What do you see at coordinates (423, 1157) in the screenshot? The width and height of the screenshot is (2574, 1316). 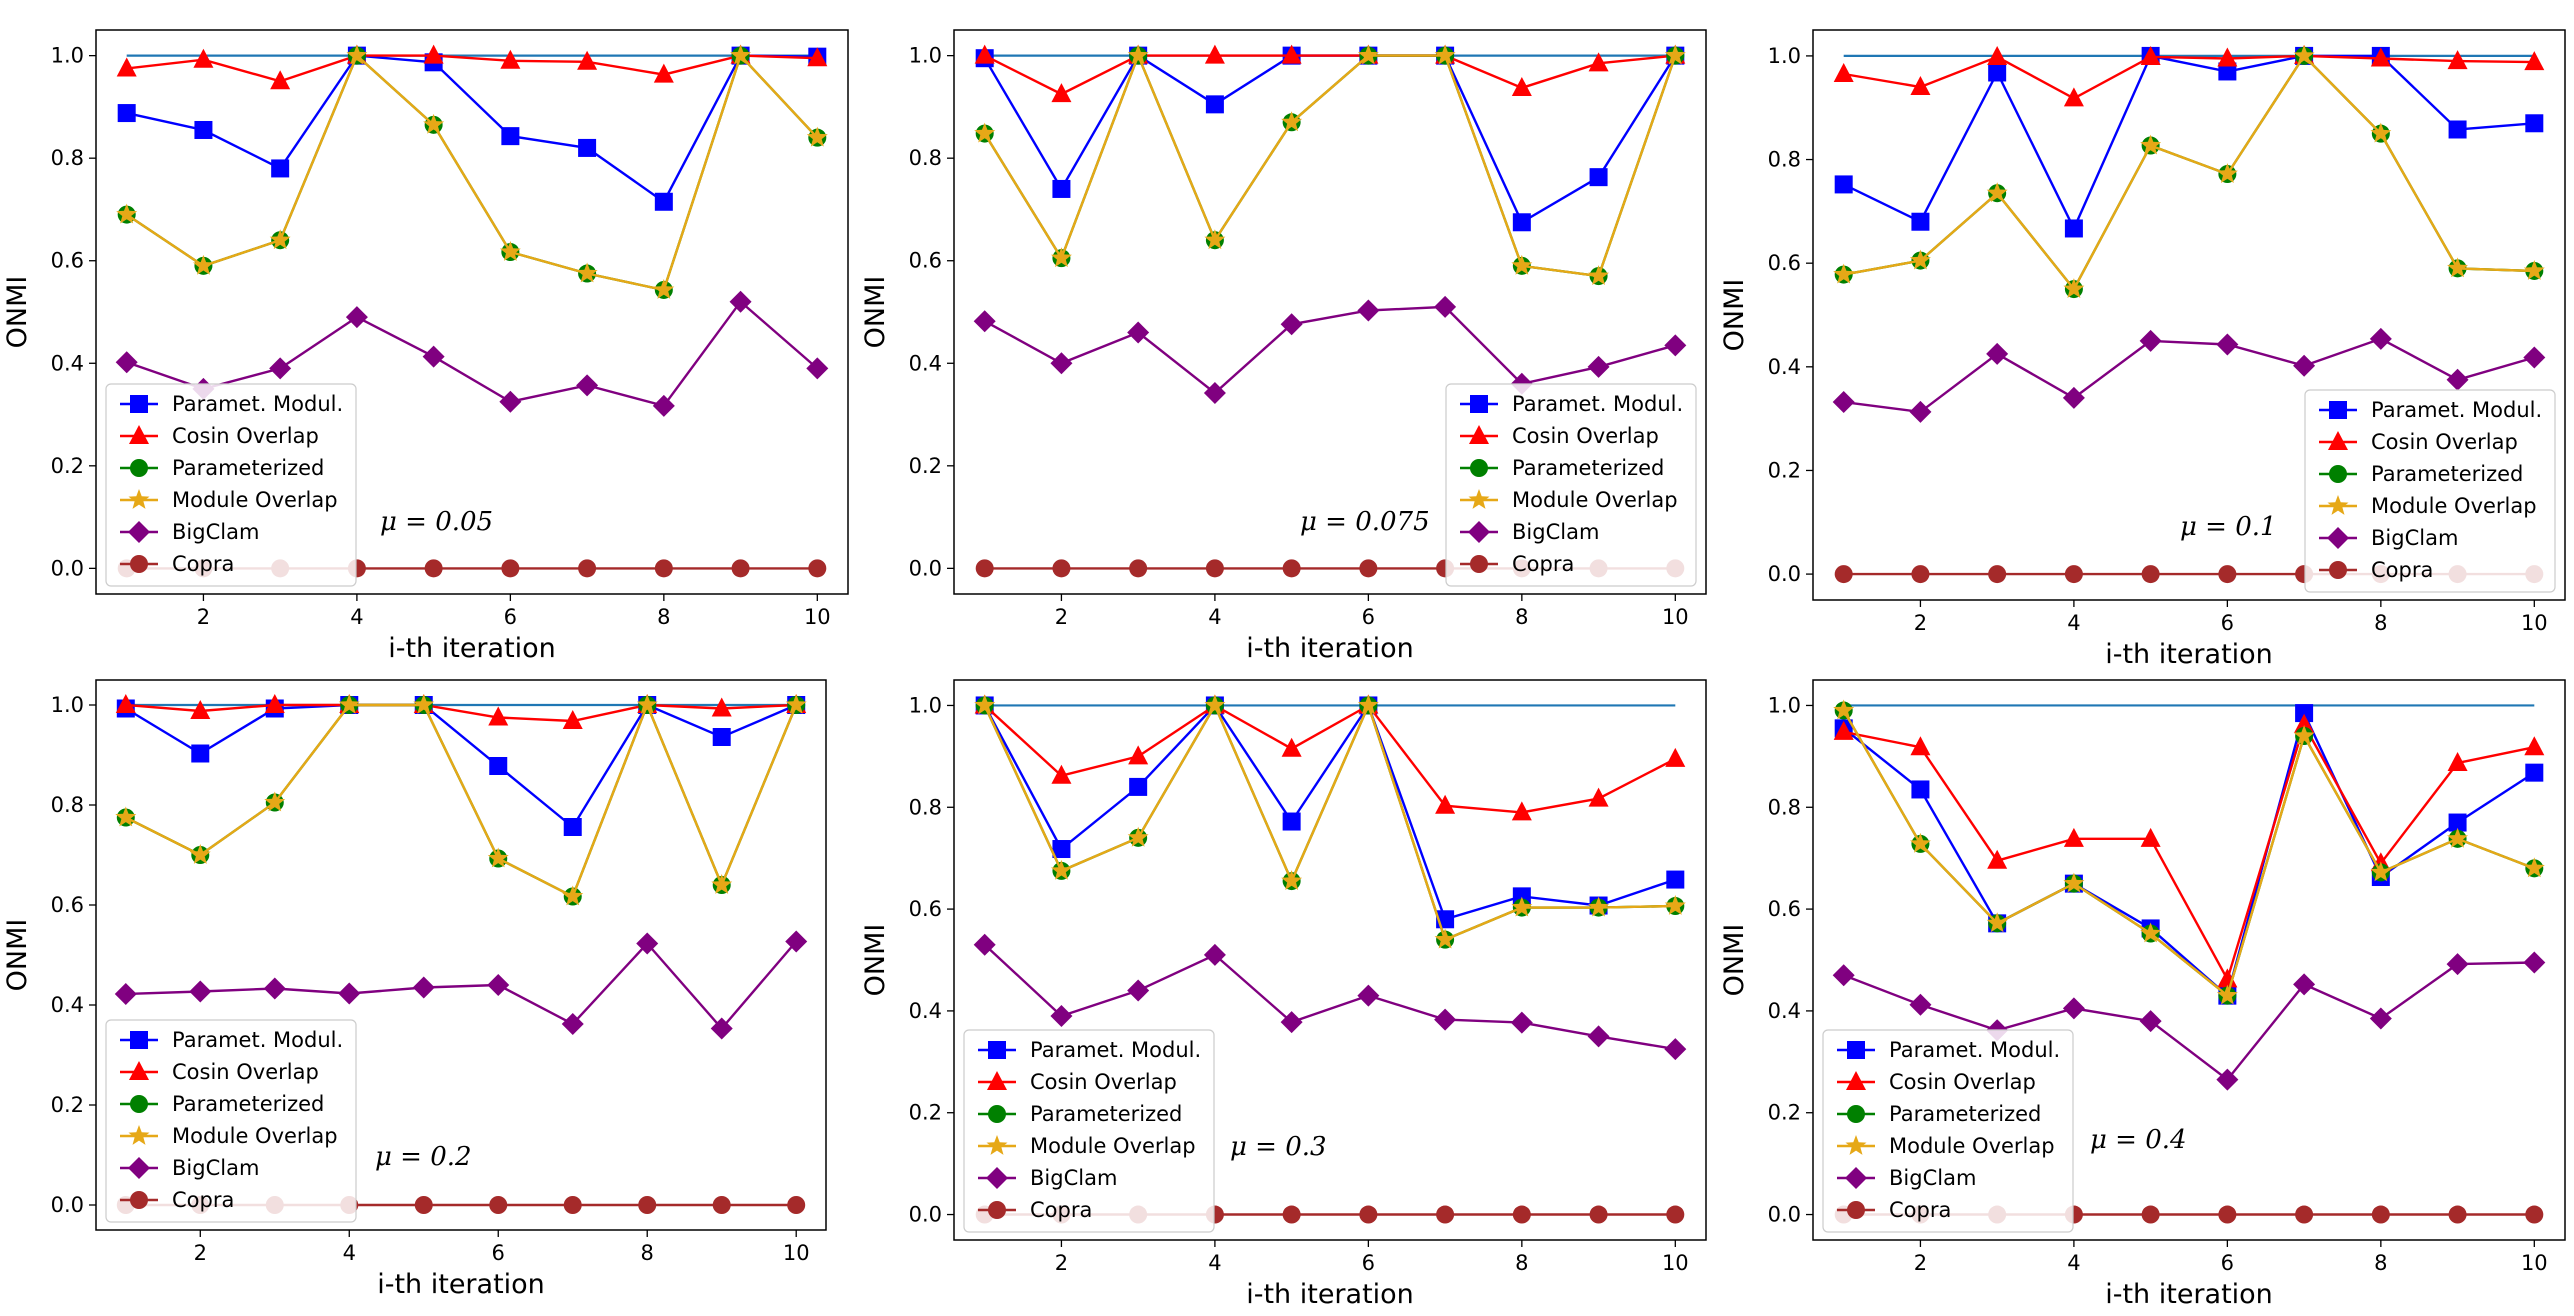 I see `mu-annotation: μ = 0.2` at bounding box center [423, 1157].